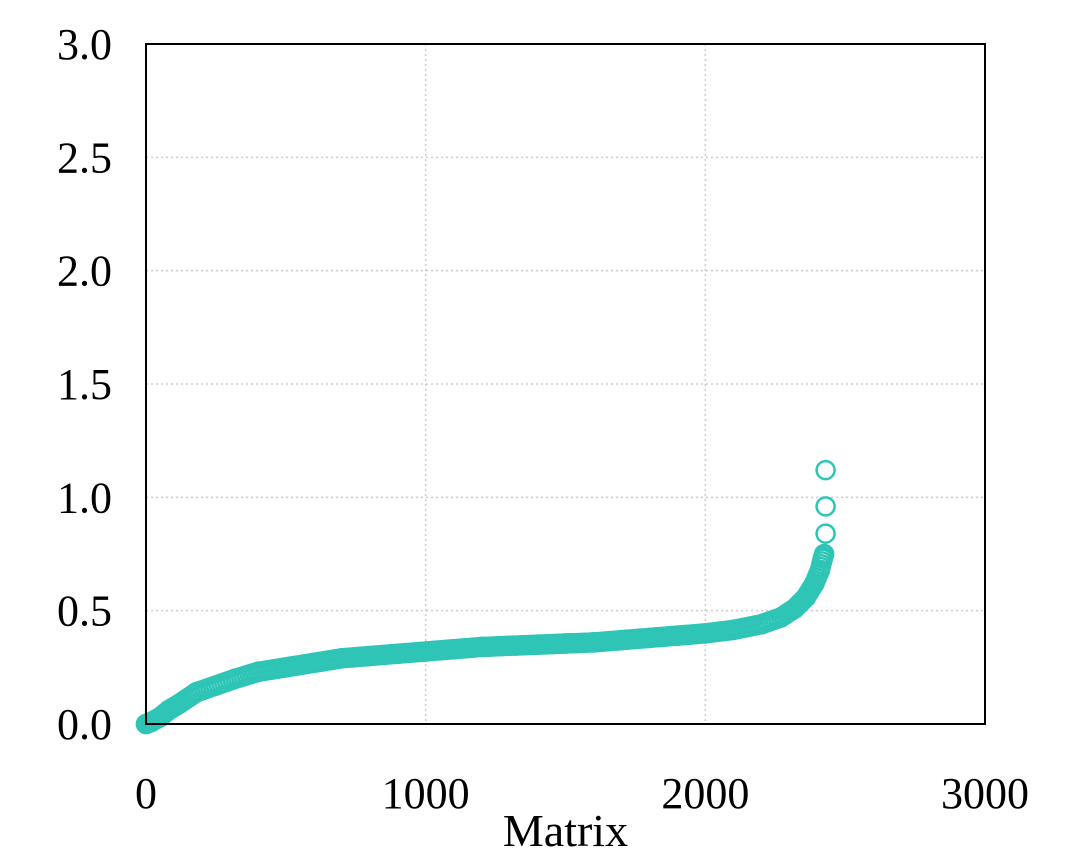 This screenshot has width=1066, height=865. Describe the element at coordinates (985, 793) in the screenshot. I see `x-tick-label: 3000` at that location.